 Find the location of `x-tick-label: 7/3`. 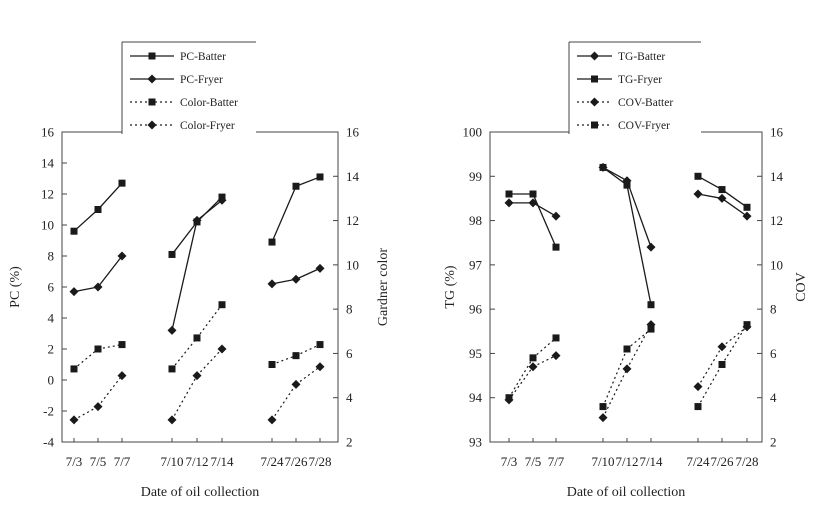

x-tick-label: 7/3 is located at coordinates (74, 461).